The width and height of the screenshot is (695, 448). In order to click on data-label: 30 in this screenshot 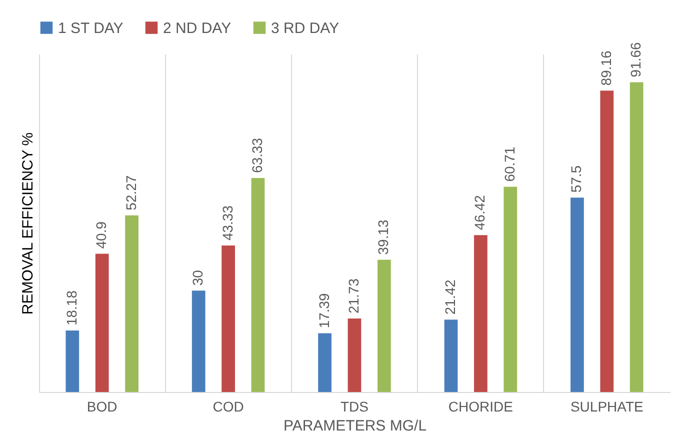, I will do `click(198, 278)`.